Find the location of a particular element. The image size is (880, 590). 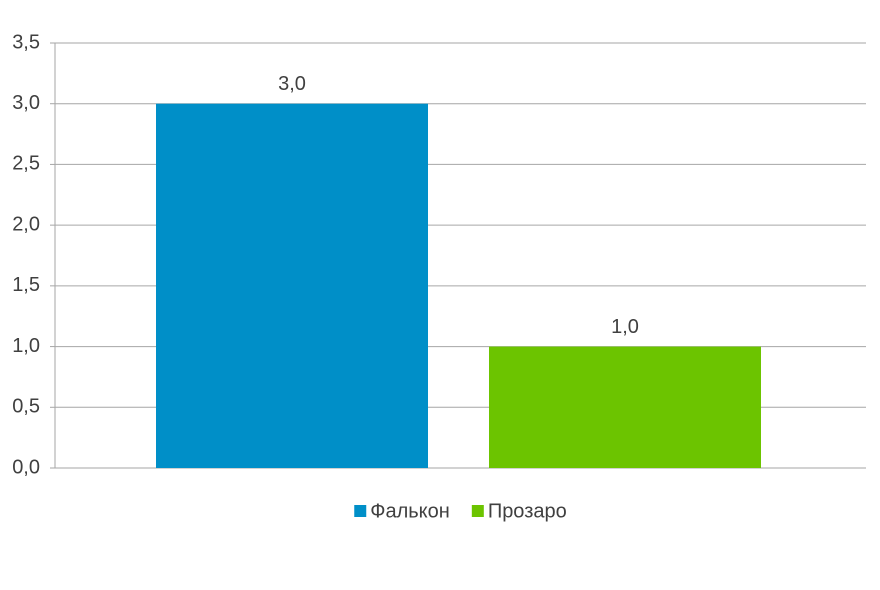

legend-label: Фалькон is located at coordinates (410, 511).